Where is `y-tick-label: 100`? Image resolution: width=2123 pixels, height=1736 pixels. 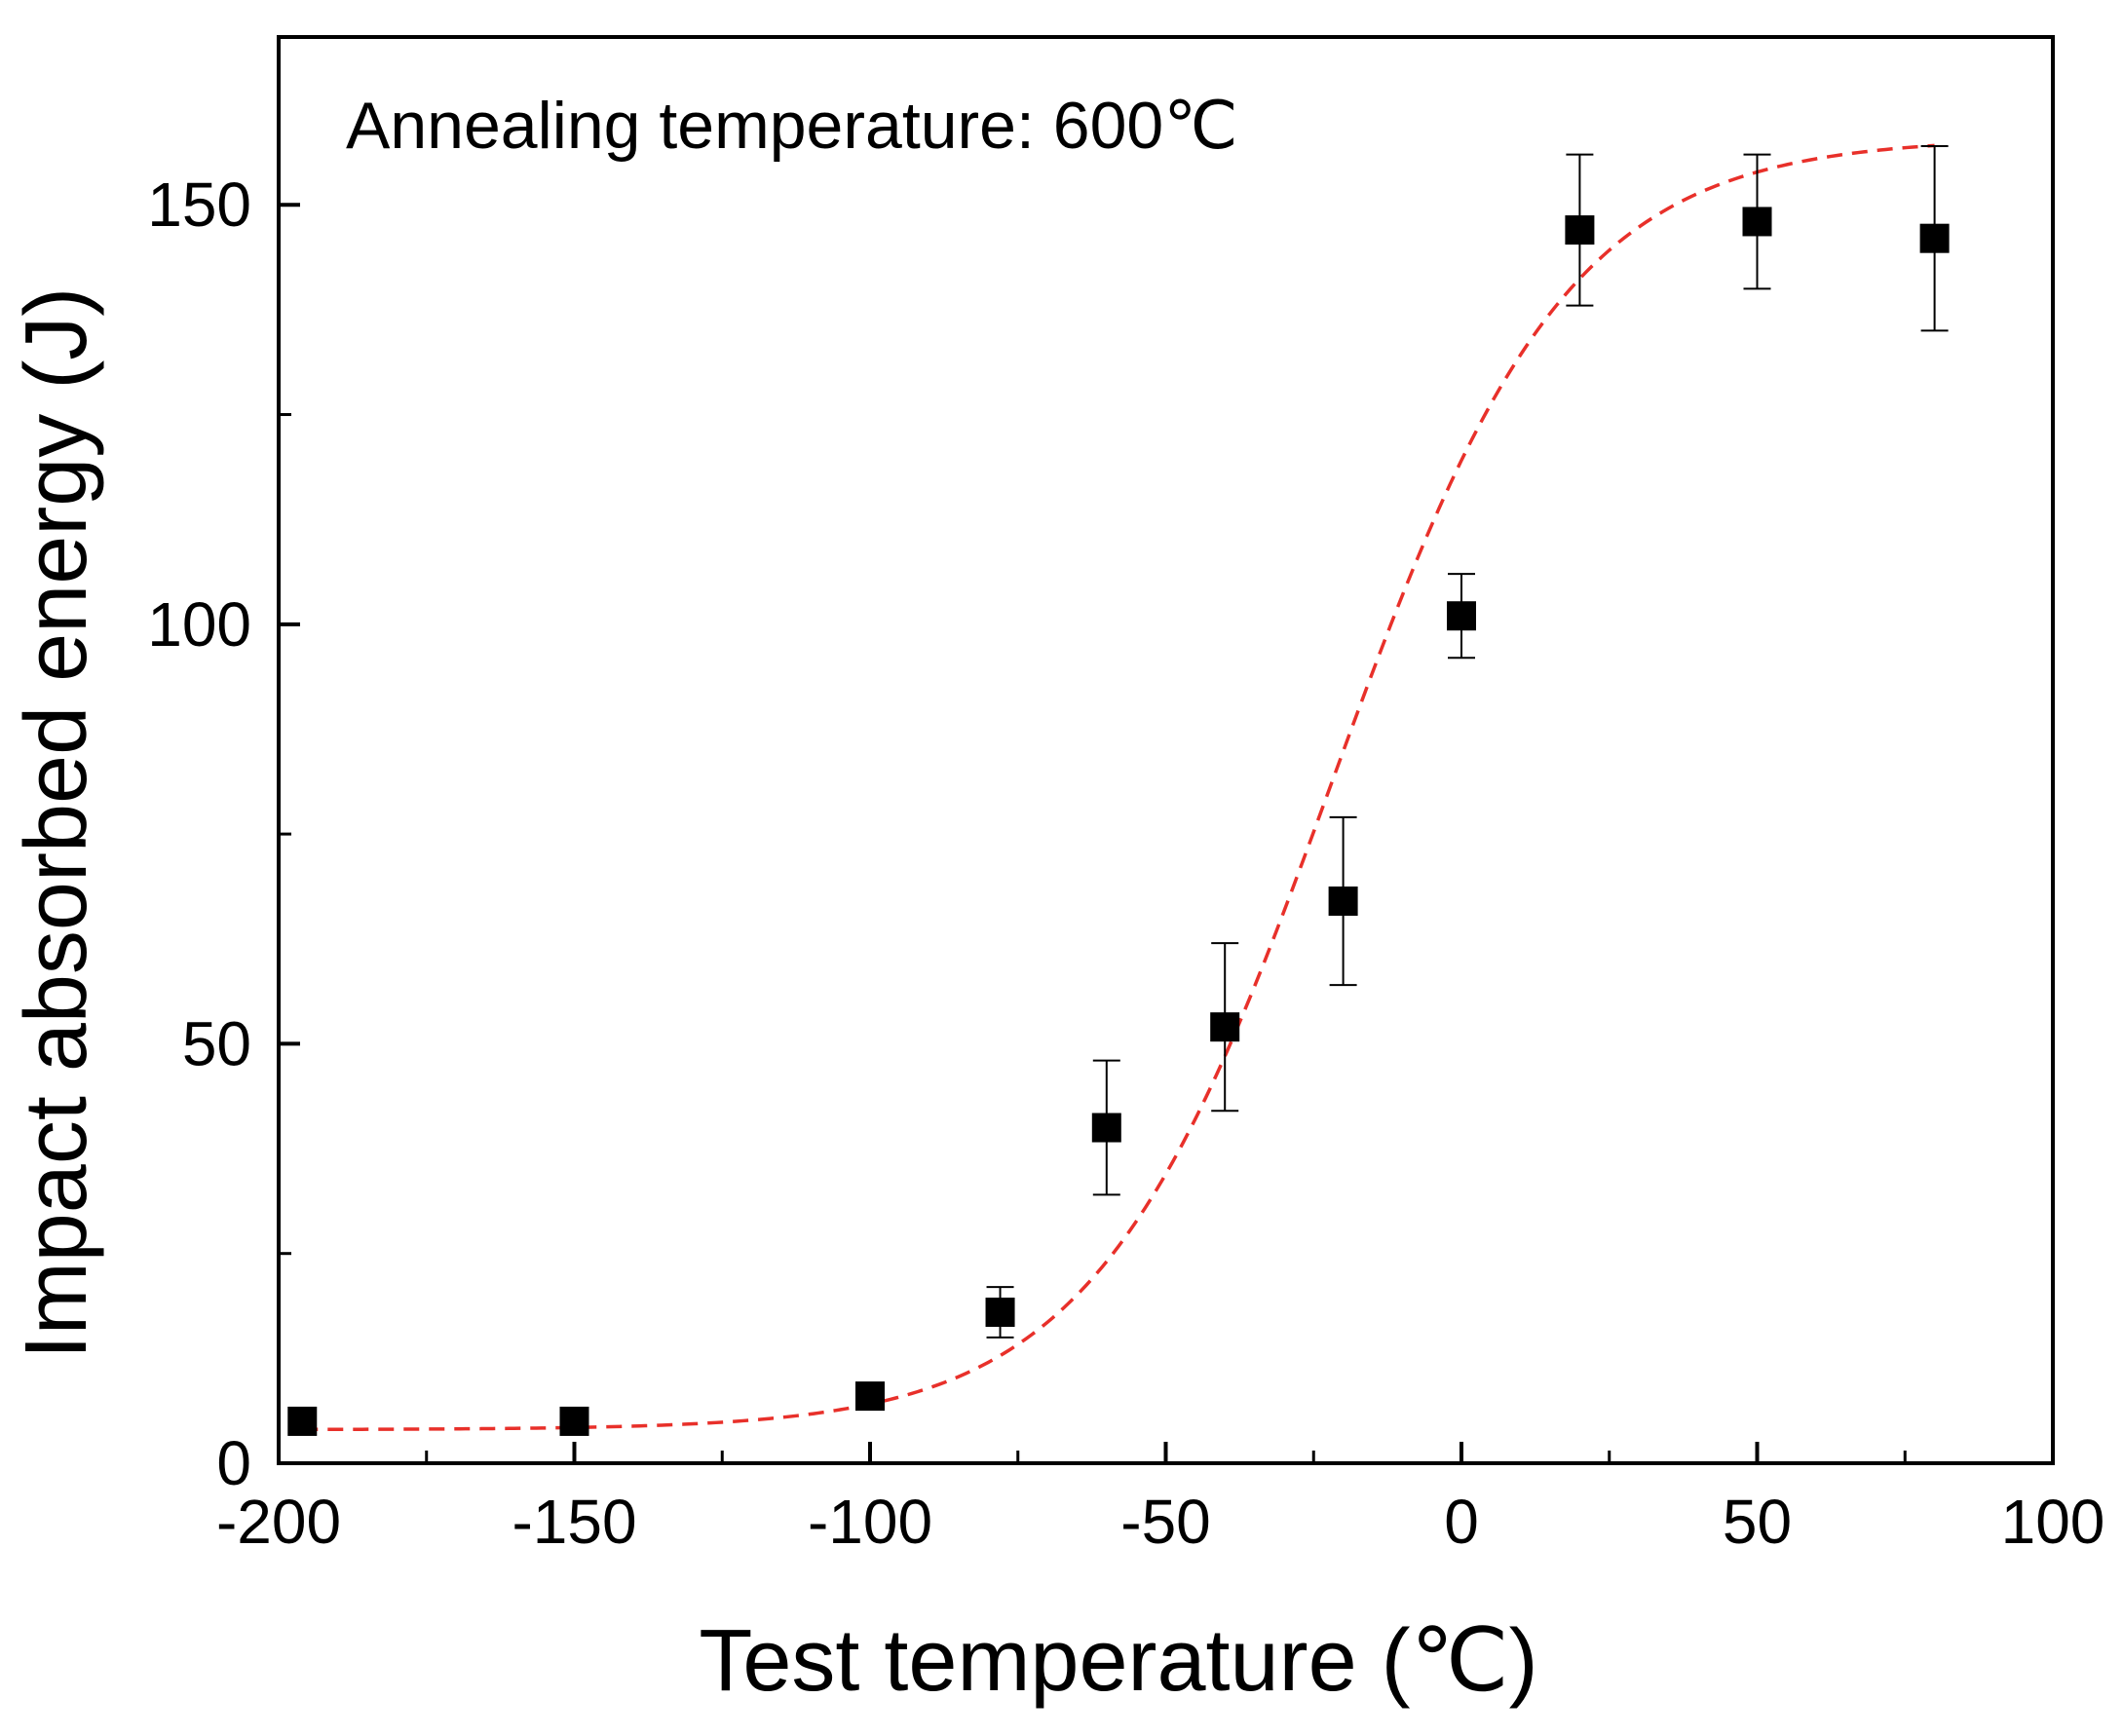
y-tick-label: 100 is located at coordinates (199, 624).